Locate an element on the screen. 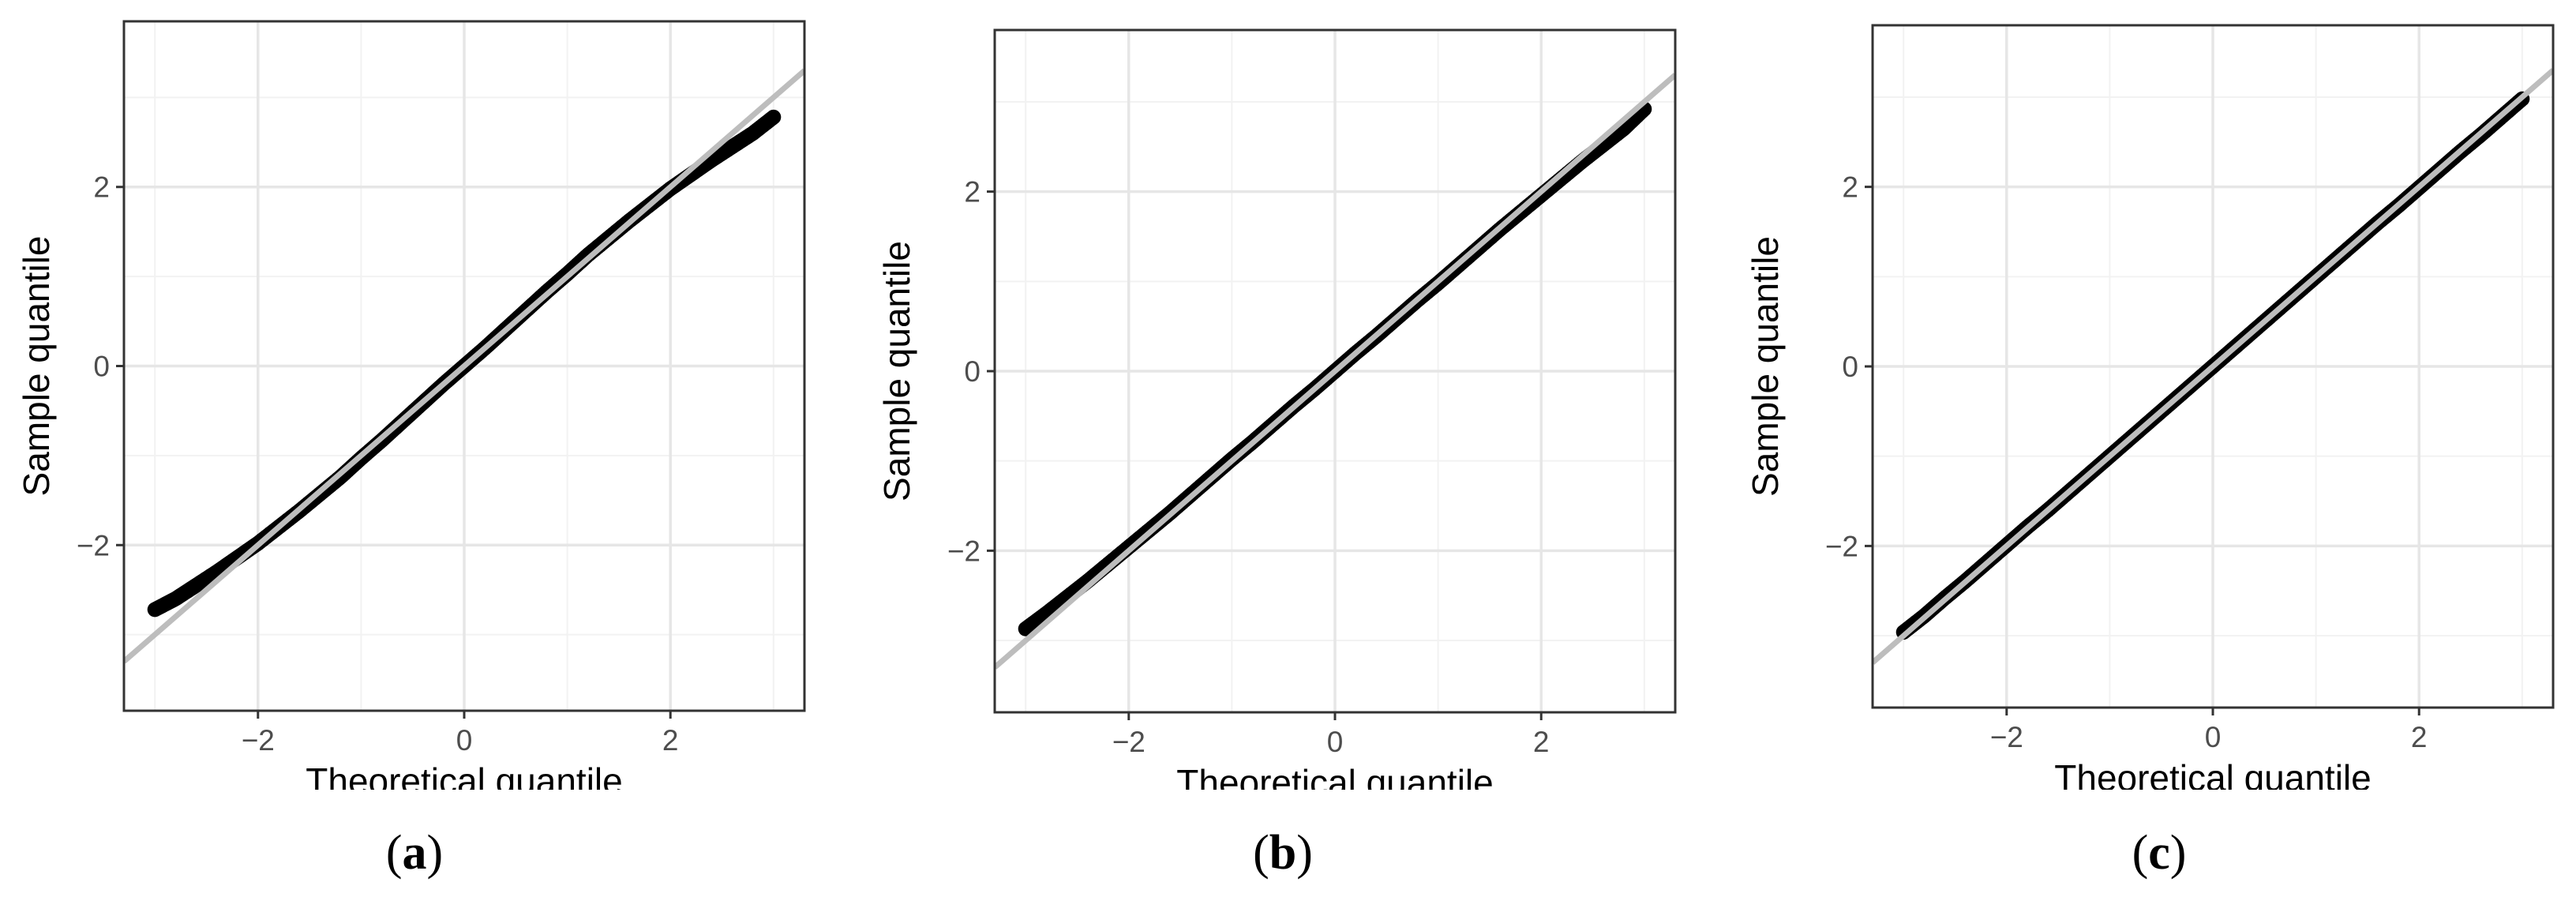 This screenshot has height=920, width=2576. caption-b: (b) is located at coordinates (1283, 853).